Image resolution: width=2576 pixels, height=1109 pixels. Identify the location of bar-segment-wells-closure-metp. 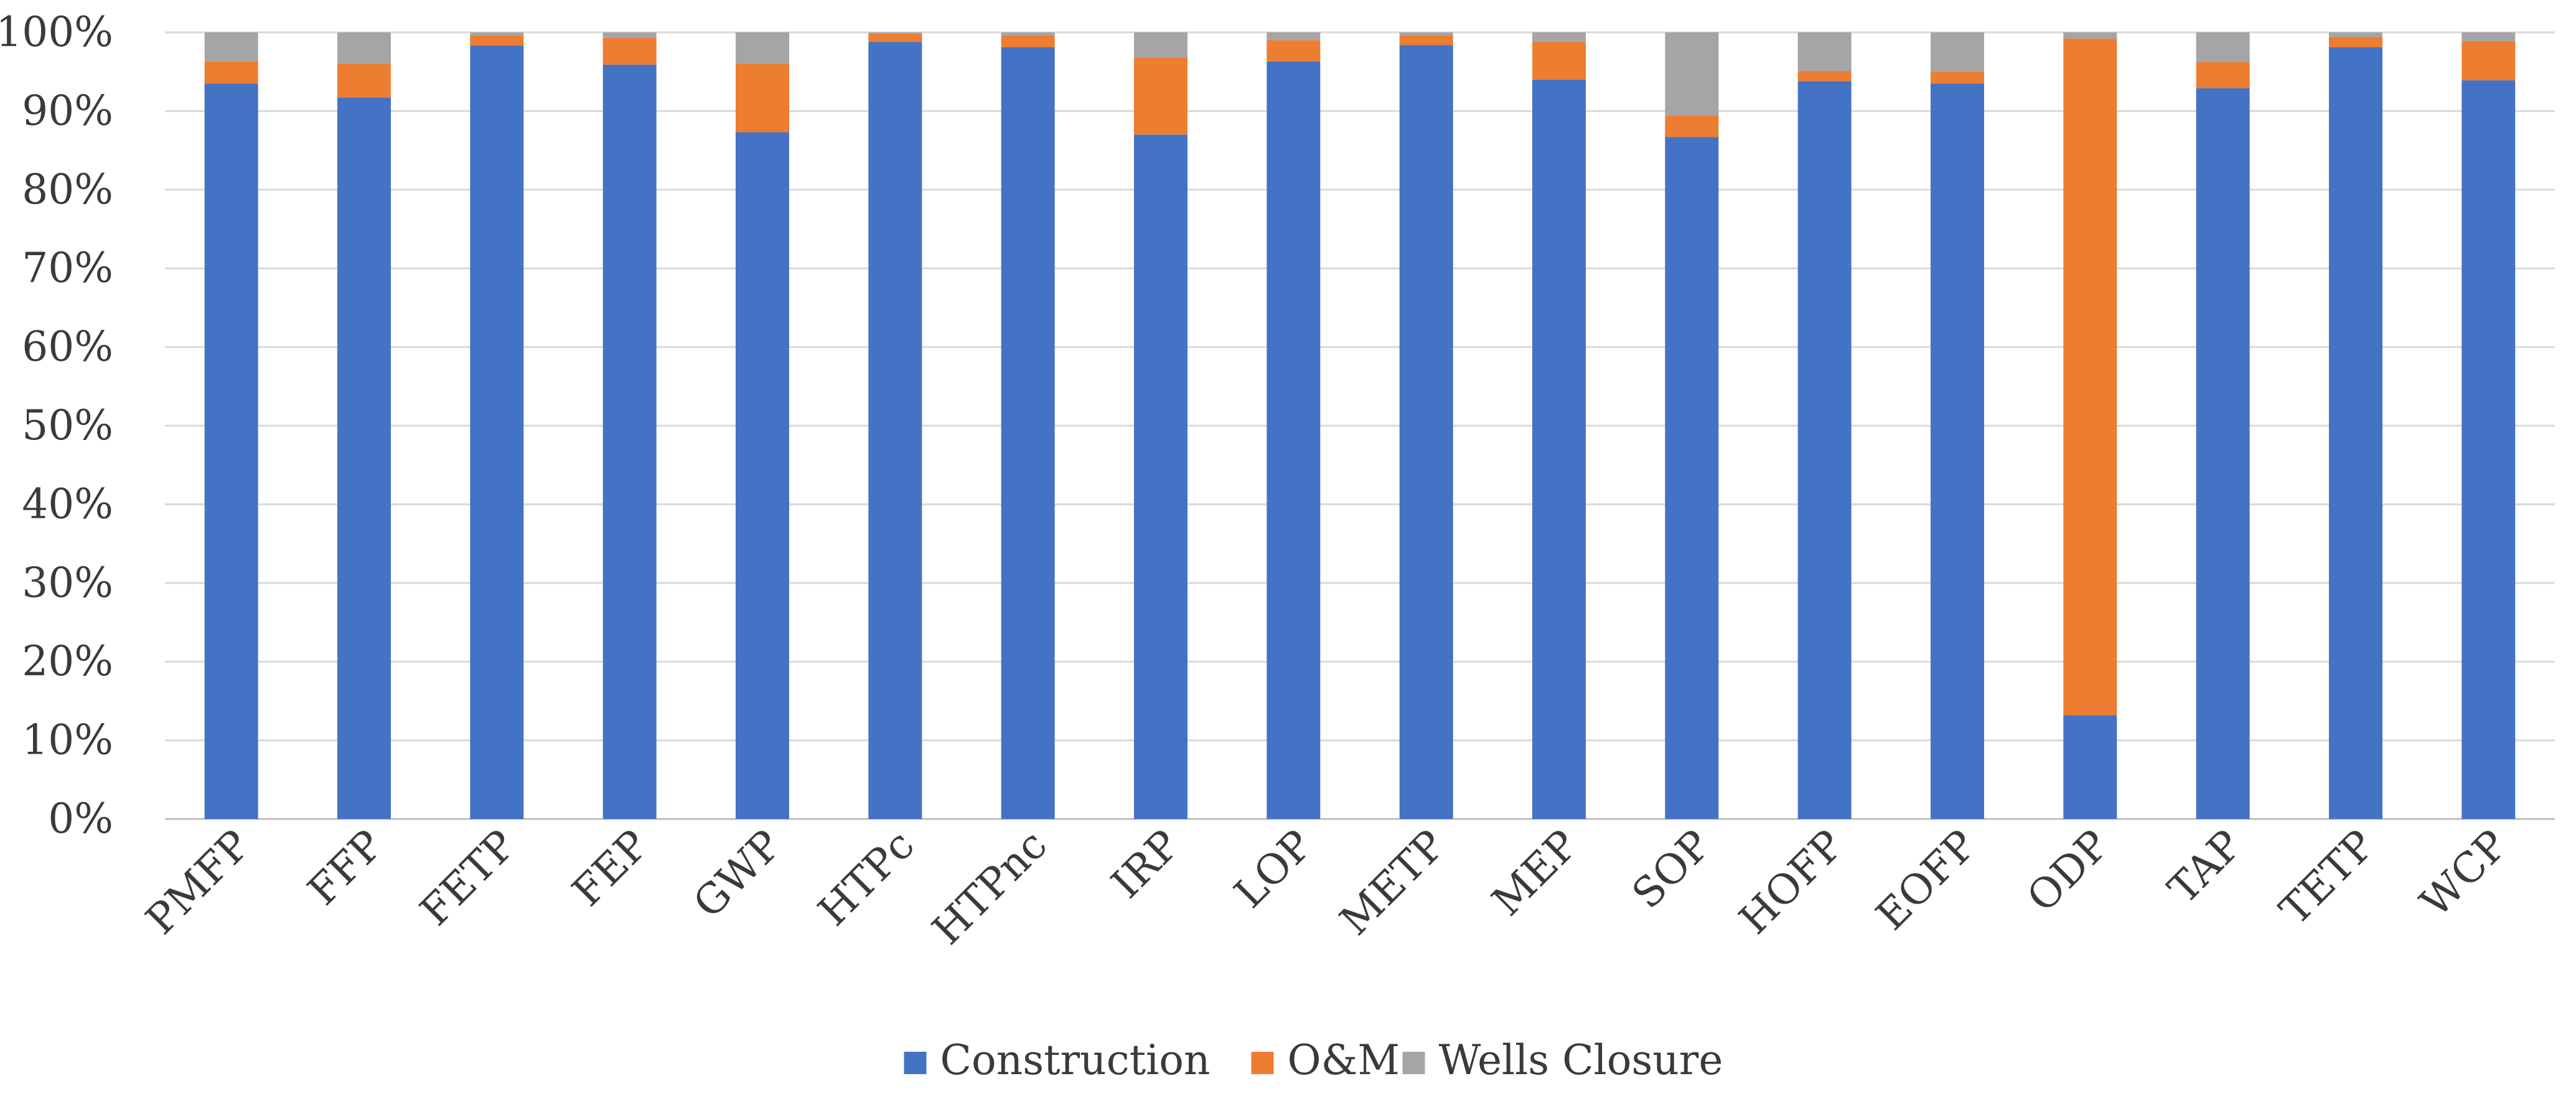
(1426, 34).